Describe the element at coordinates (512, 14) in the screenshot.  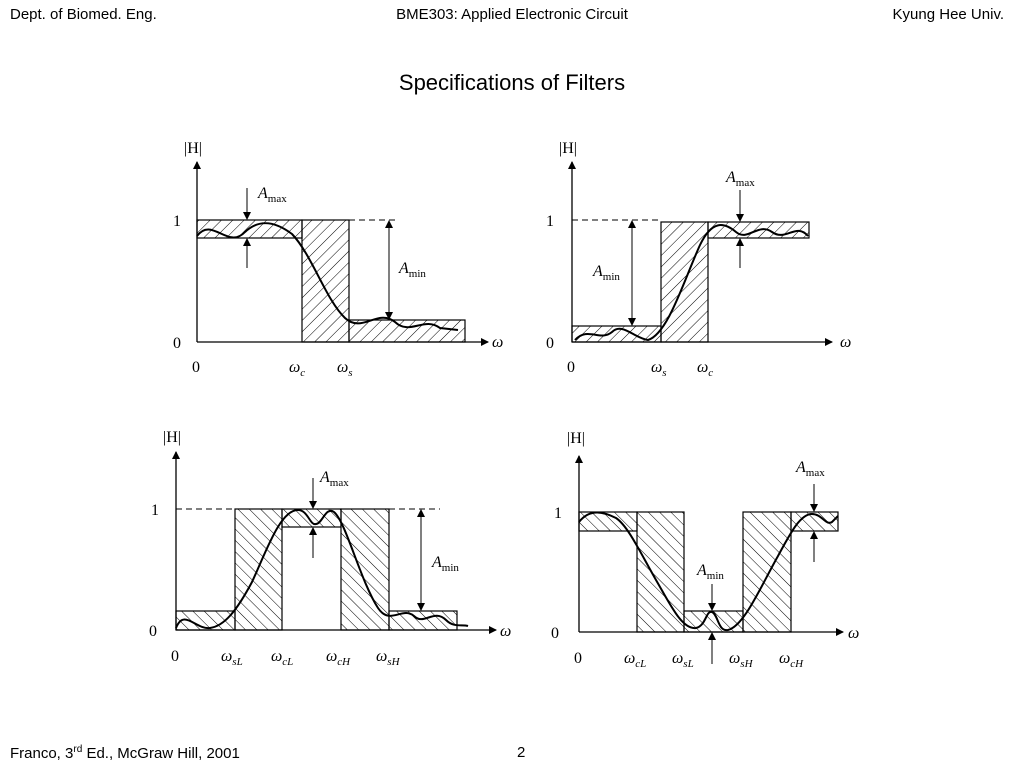
I see `header-course: BME303: Applied Electronic Circuit` at that location.